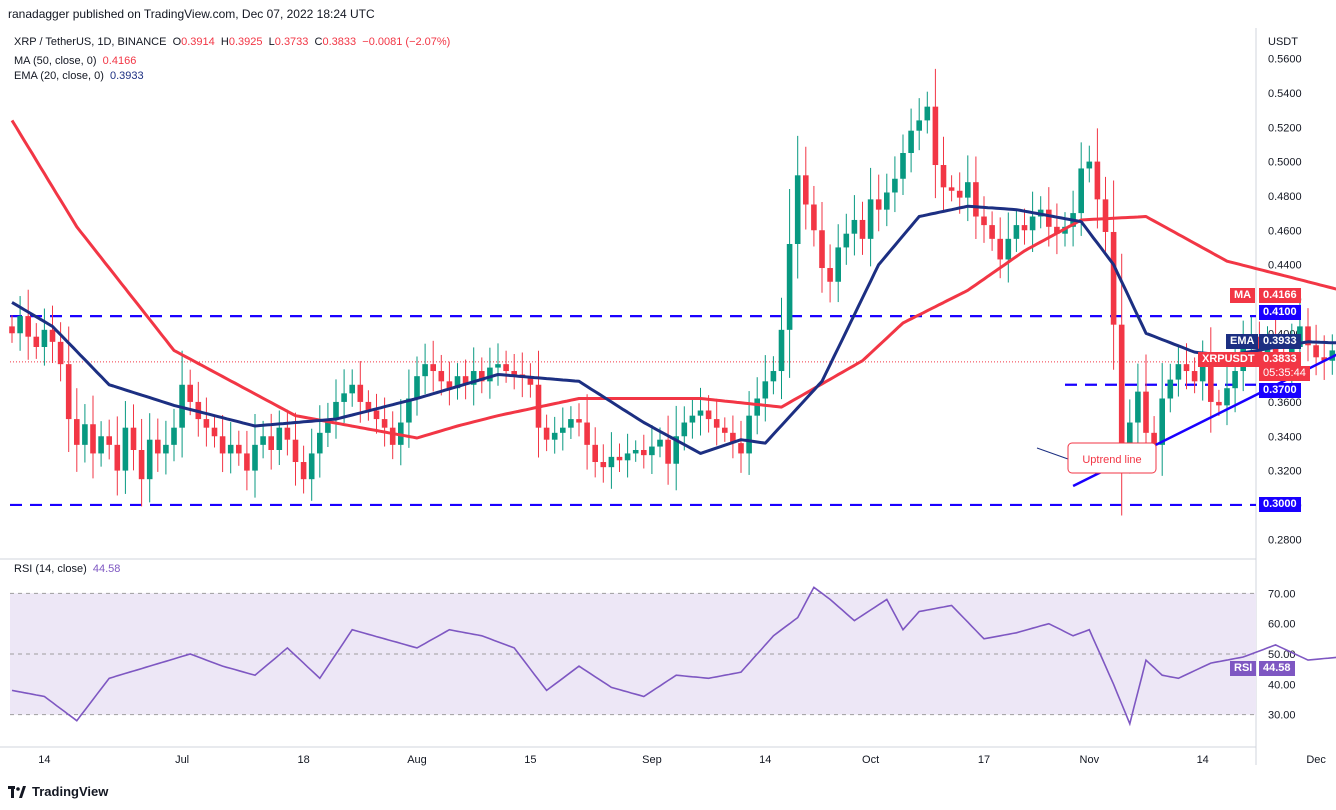  I want to click on level-300-label: 0.3000, so click(1280, 504).